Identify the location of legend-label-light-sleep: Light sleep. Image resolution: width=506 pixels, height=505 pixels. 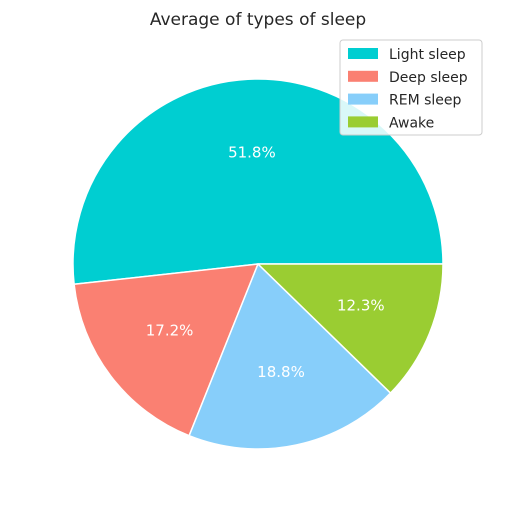
(427, 55).